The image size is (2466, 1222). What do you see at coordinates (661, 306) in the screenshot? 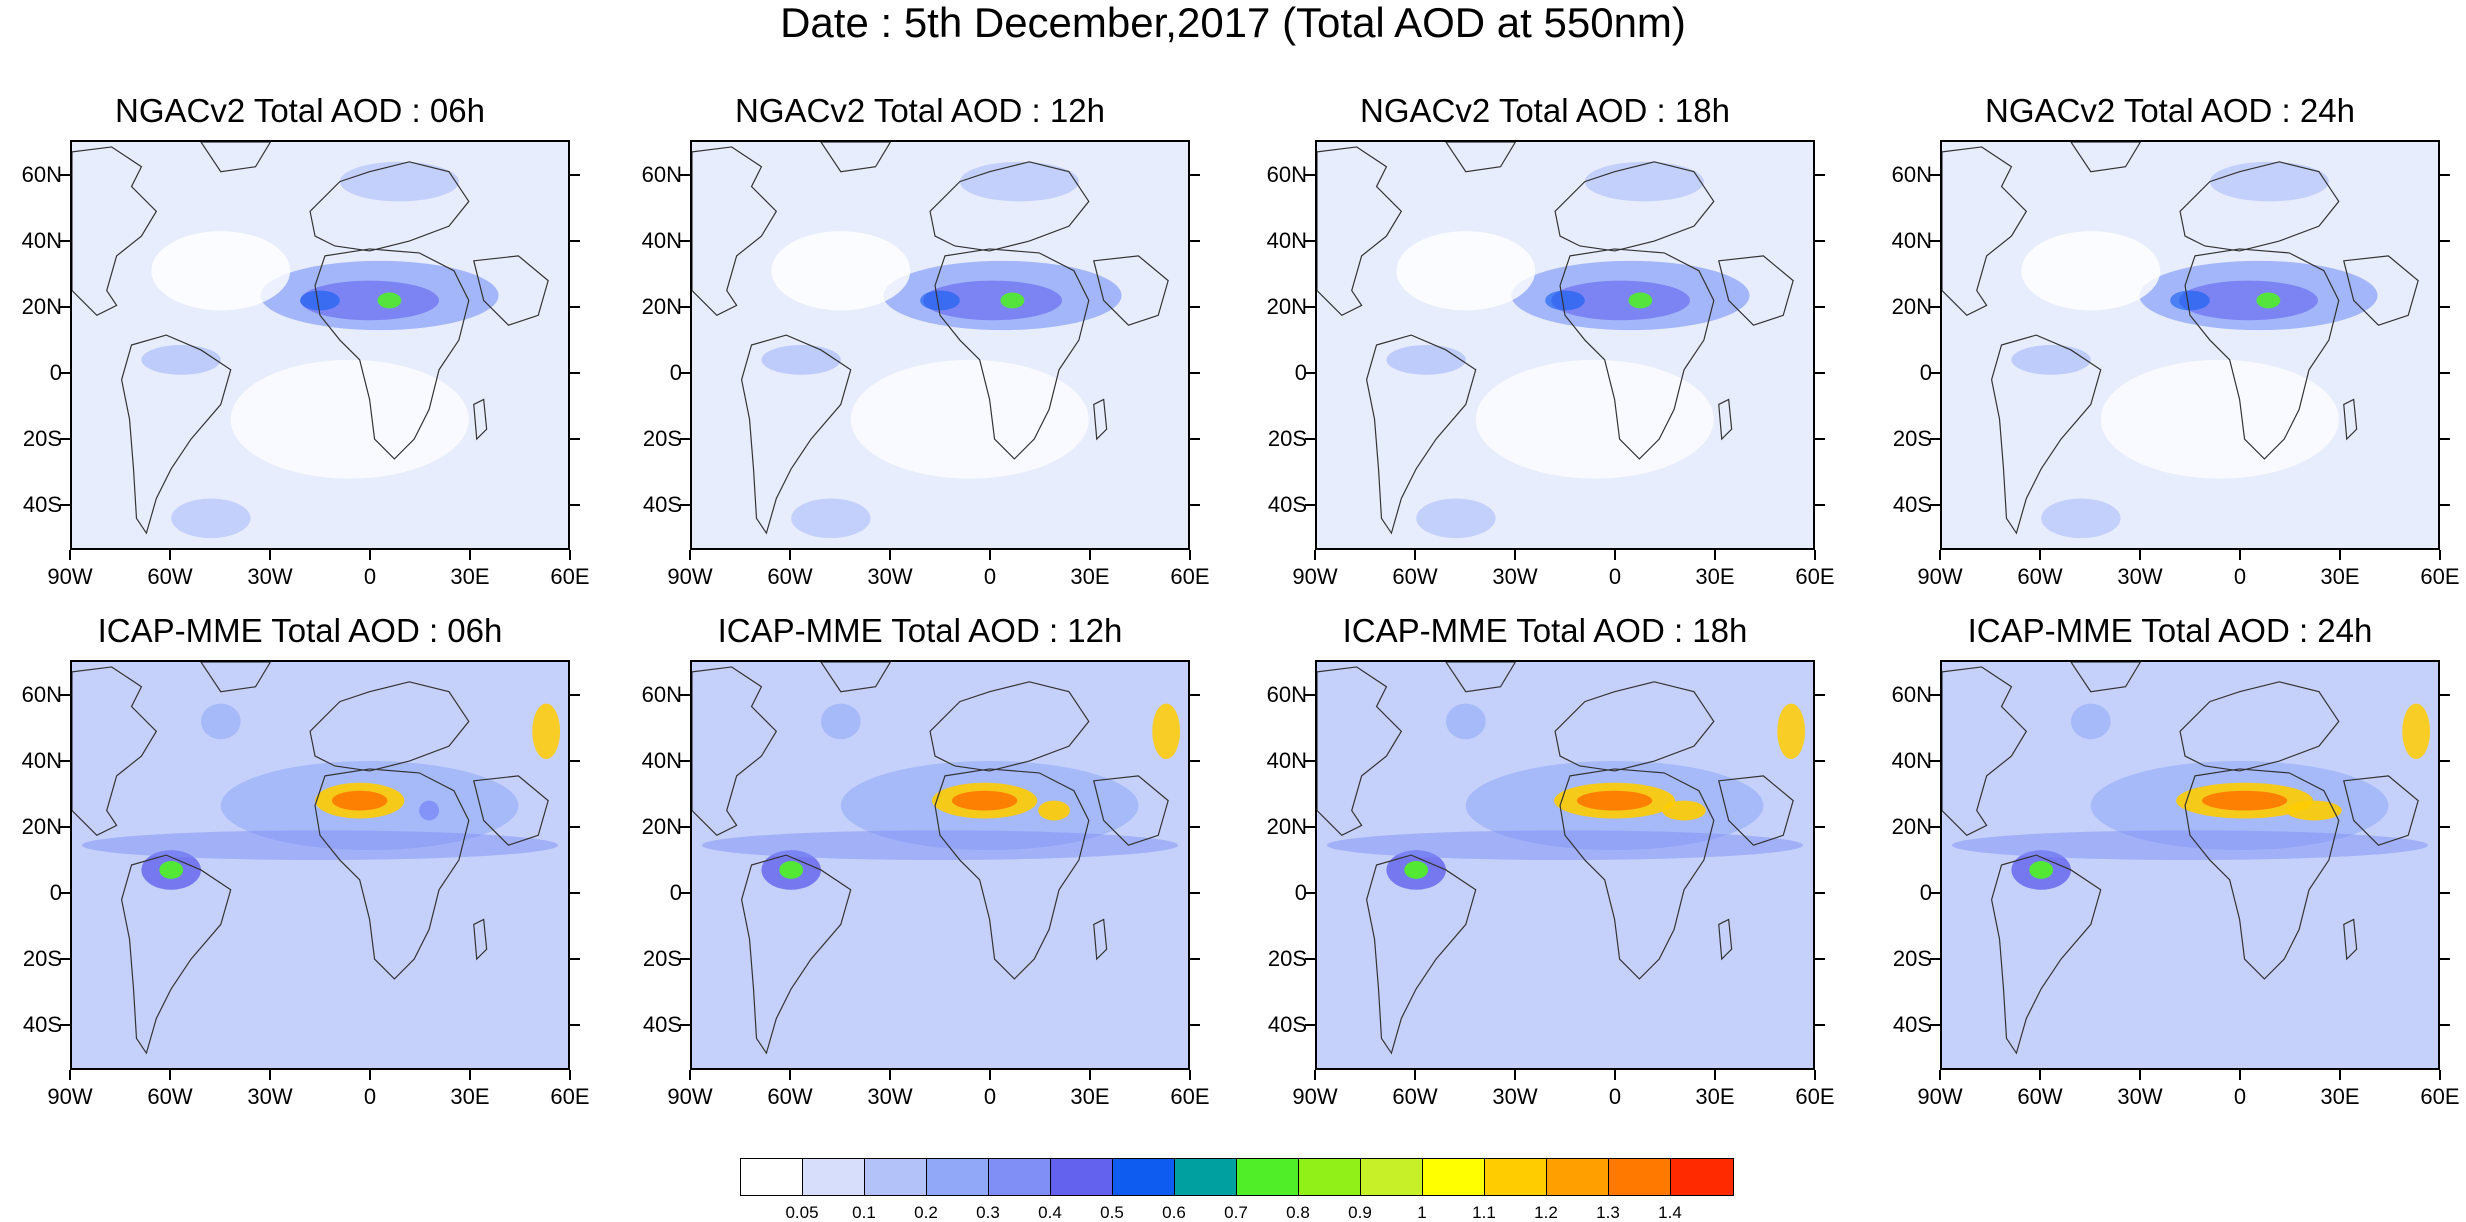
I see `lat-label: 20N` at bounding box center [661, 306].